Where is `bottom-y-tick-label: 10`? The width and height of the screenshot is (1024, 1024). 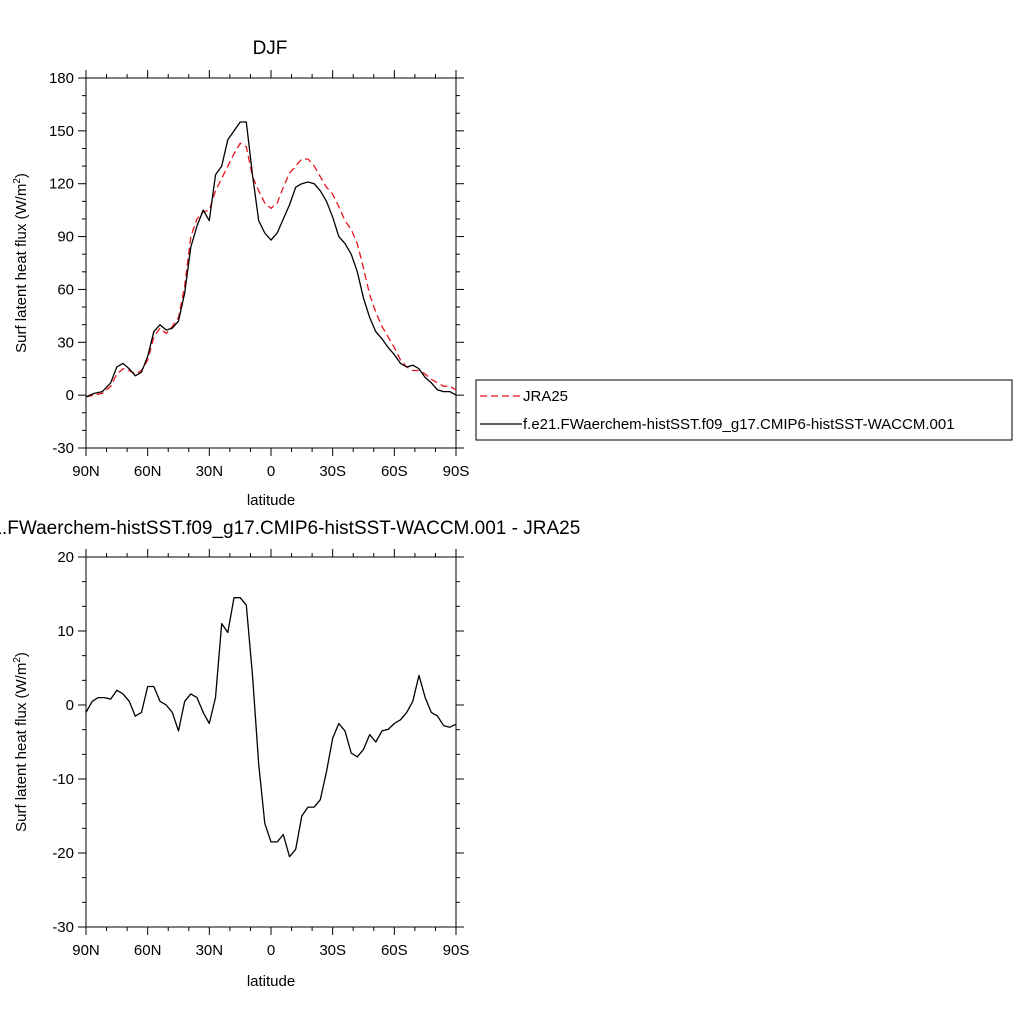 bottom-y-tick-label: 10 is located at coordinates (65, 631).